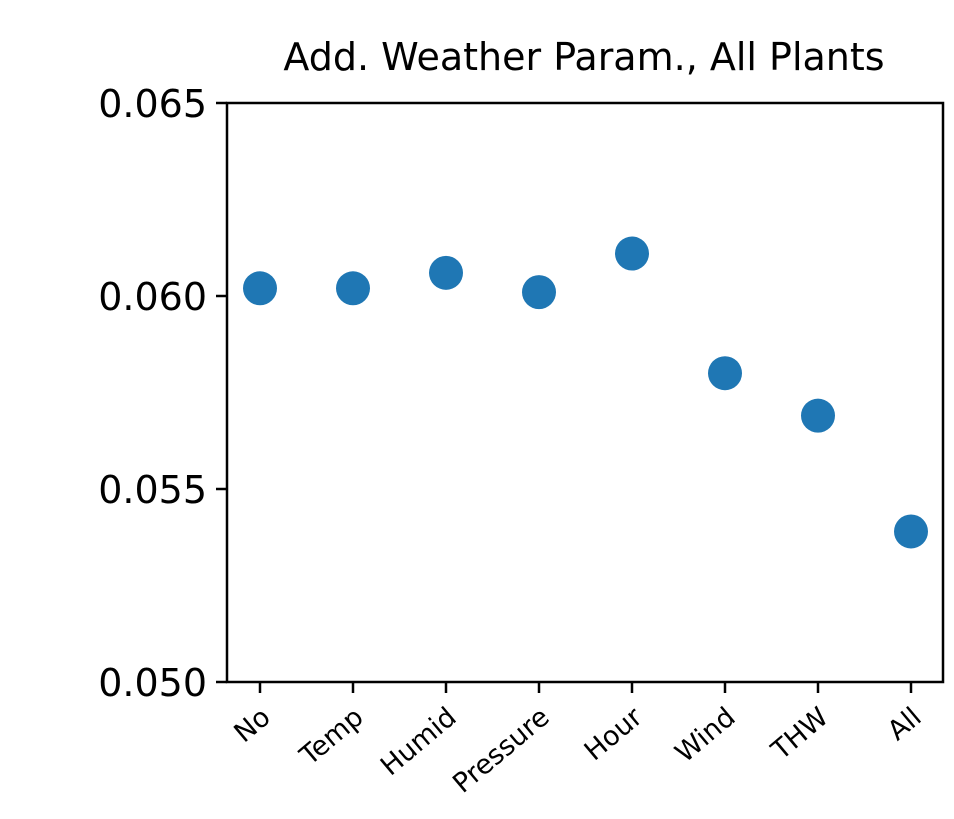 Image resolution: width=954 pixels, height=819 pixels. I want to click on x-tick-label: Pressure, so click(501, 751).